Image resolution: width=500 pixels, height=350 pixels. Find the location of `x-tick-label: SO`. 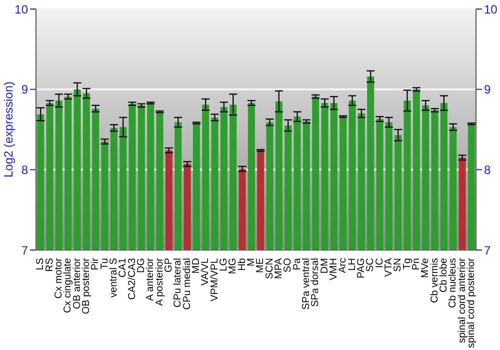

x-tick-label: SO is located at coordinates (288, 265).